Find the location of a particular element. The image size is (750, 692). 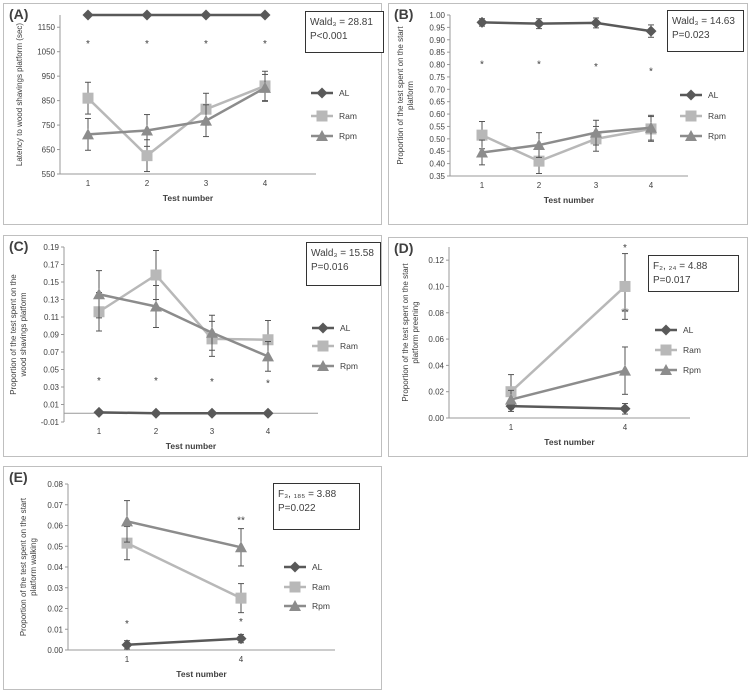

y-tick-label: 0.00 is located at coordinates (55, 650).